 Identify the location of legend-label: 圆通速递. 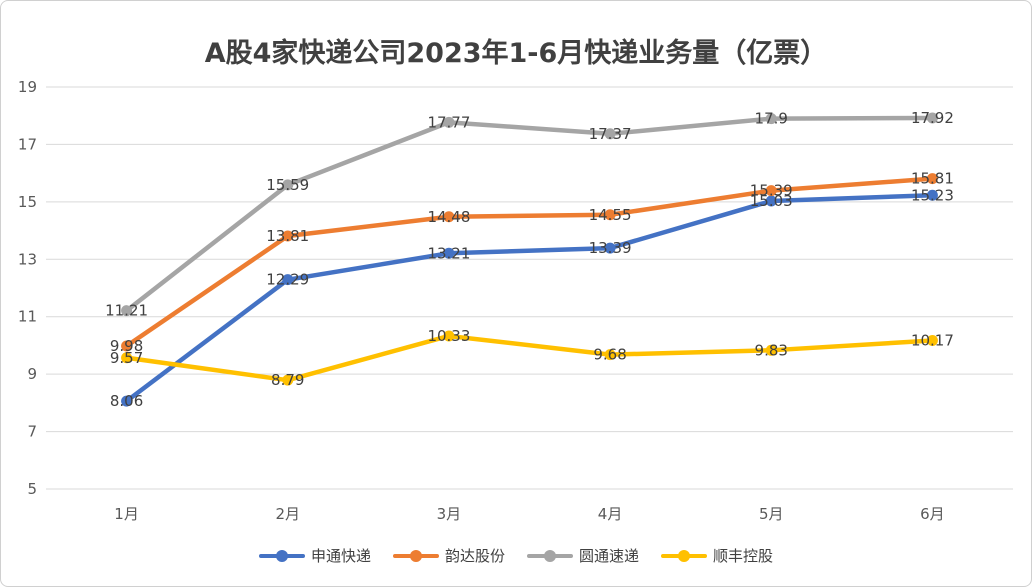
(609, 556).